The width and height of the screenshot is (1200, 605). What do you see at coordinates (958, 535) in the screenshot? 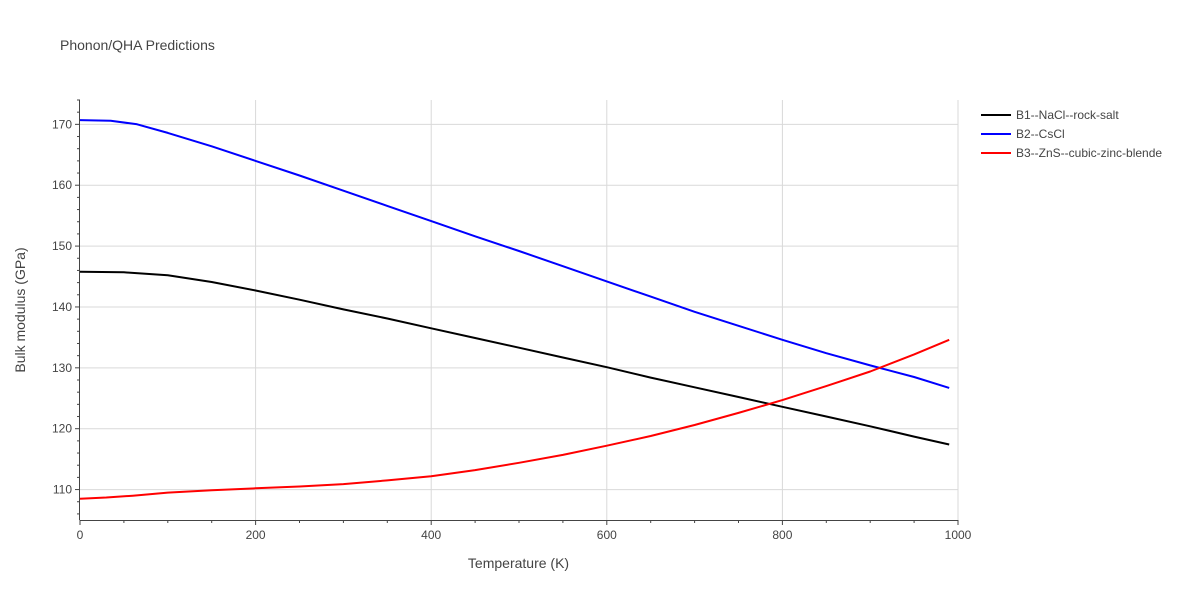
I see `x-tick-label: 1000` at bounding box center [958, 535].